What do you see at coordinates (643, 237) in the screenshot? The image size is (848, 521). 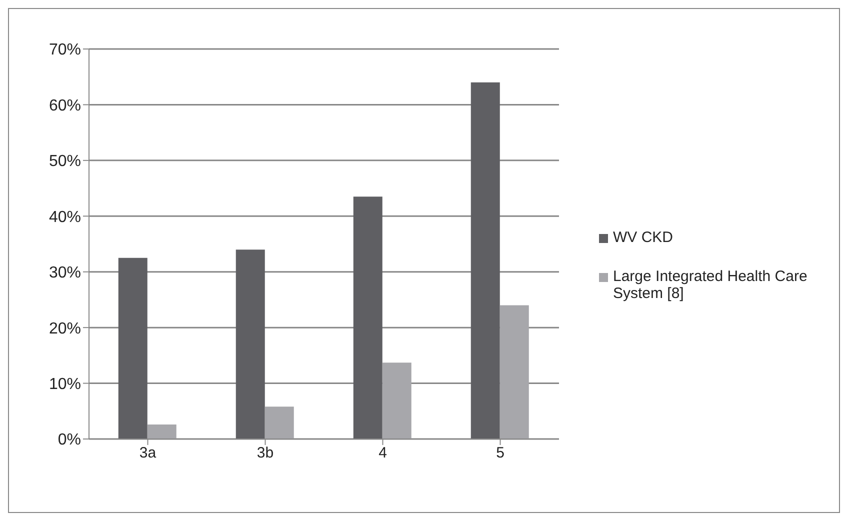 I see `legend-label: WV CKD` at bounding box center [643, 237].